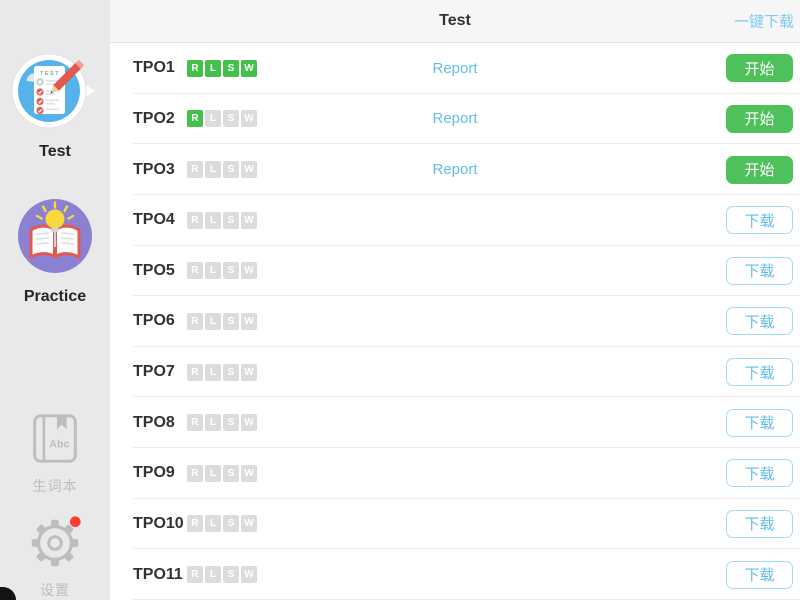 The image size is (800, 600). Describe the element at coordinates (154, 169) in the screenshot. I see `tpo-label: TPO3` at that location.